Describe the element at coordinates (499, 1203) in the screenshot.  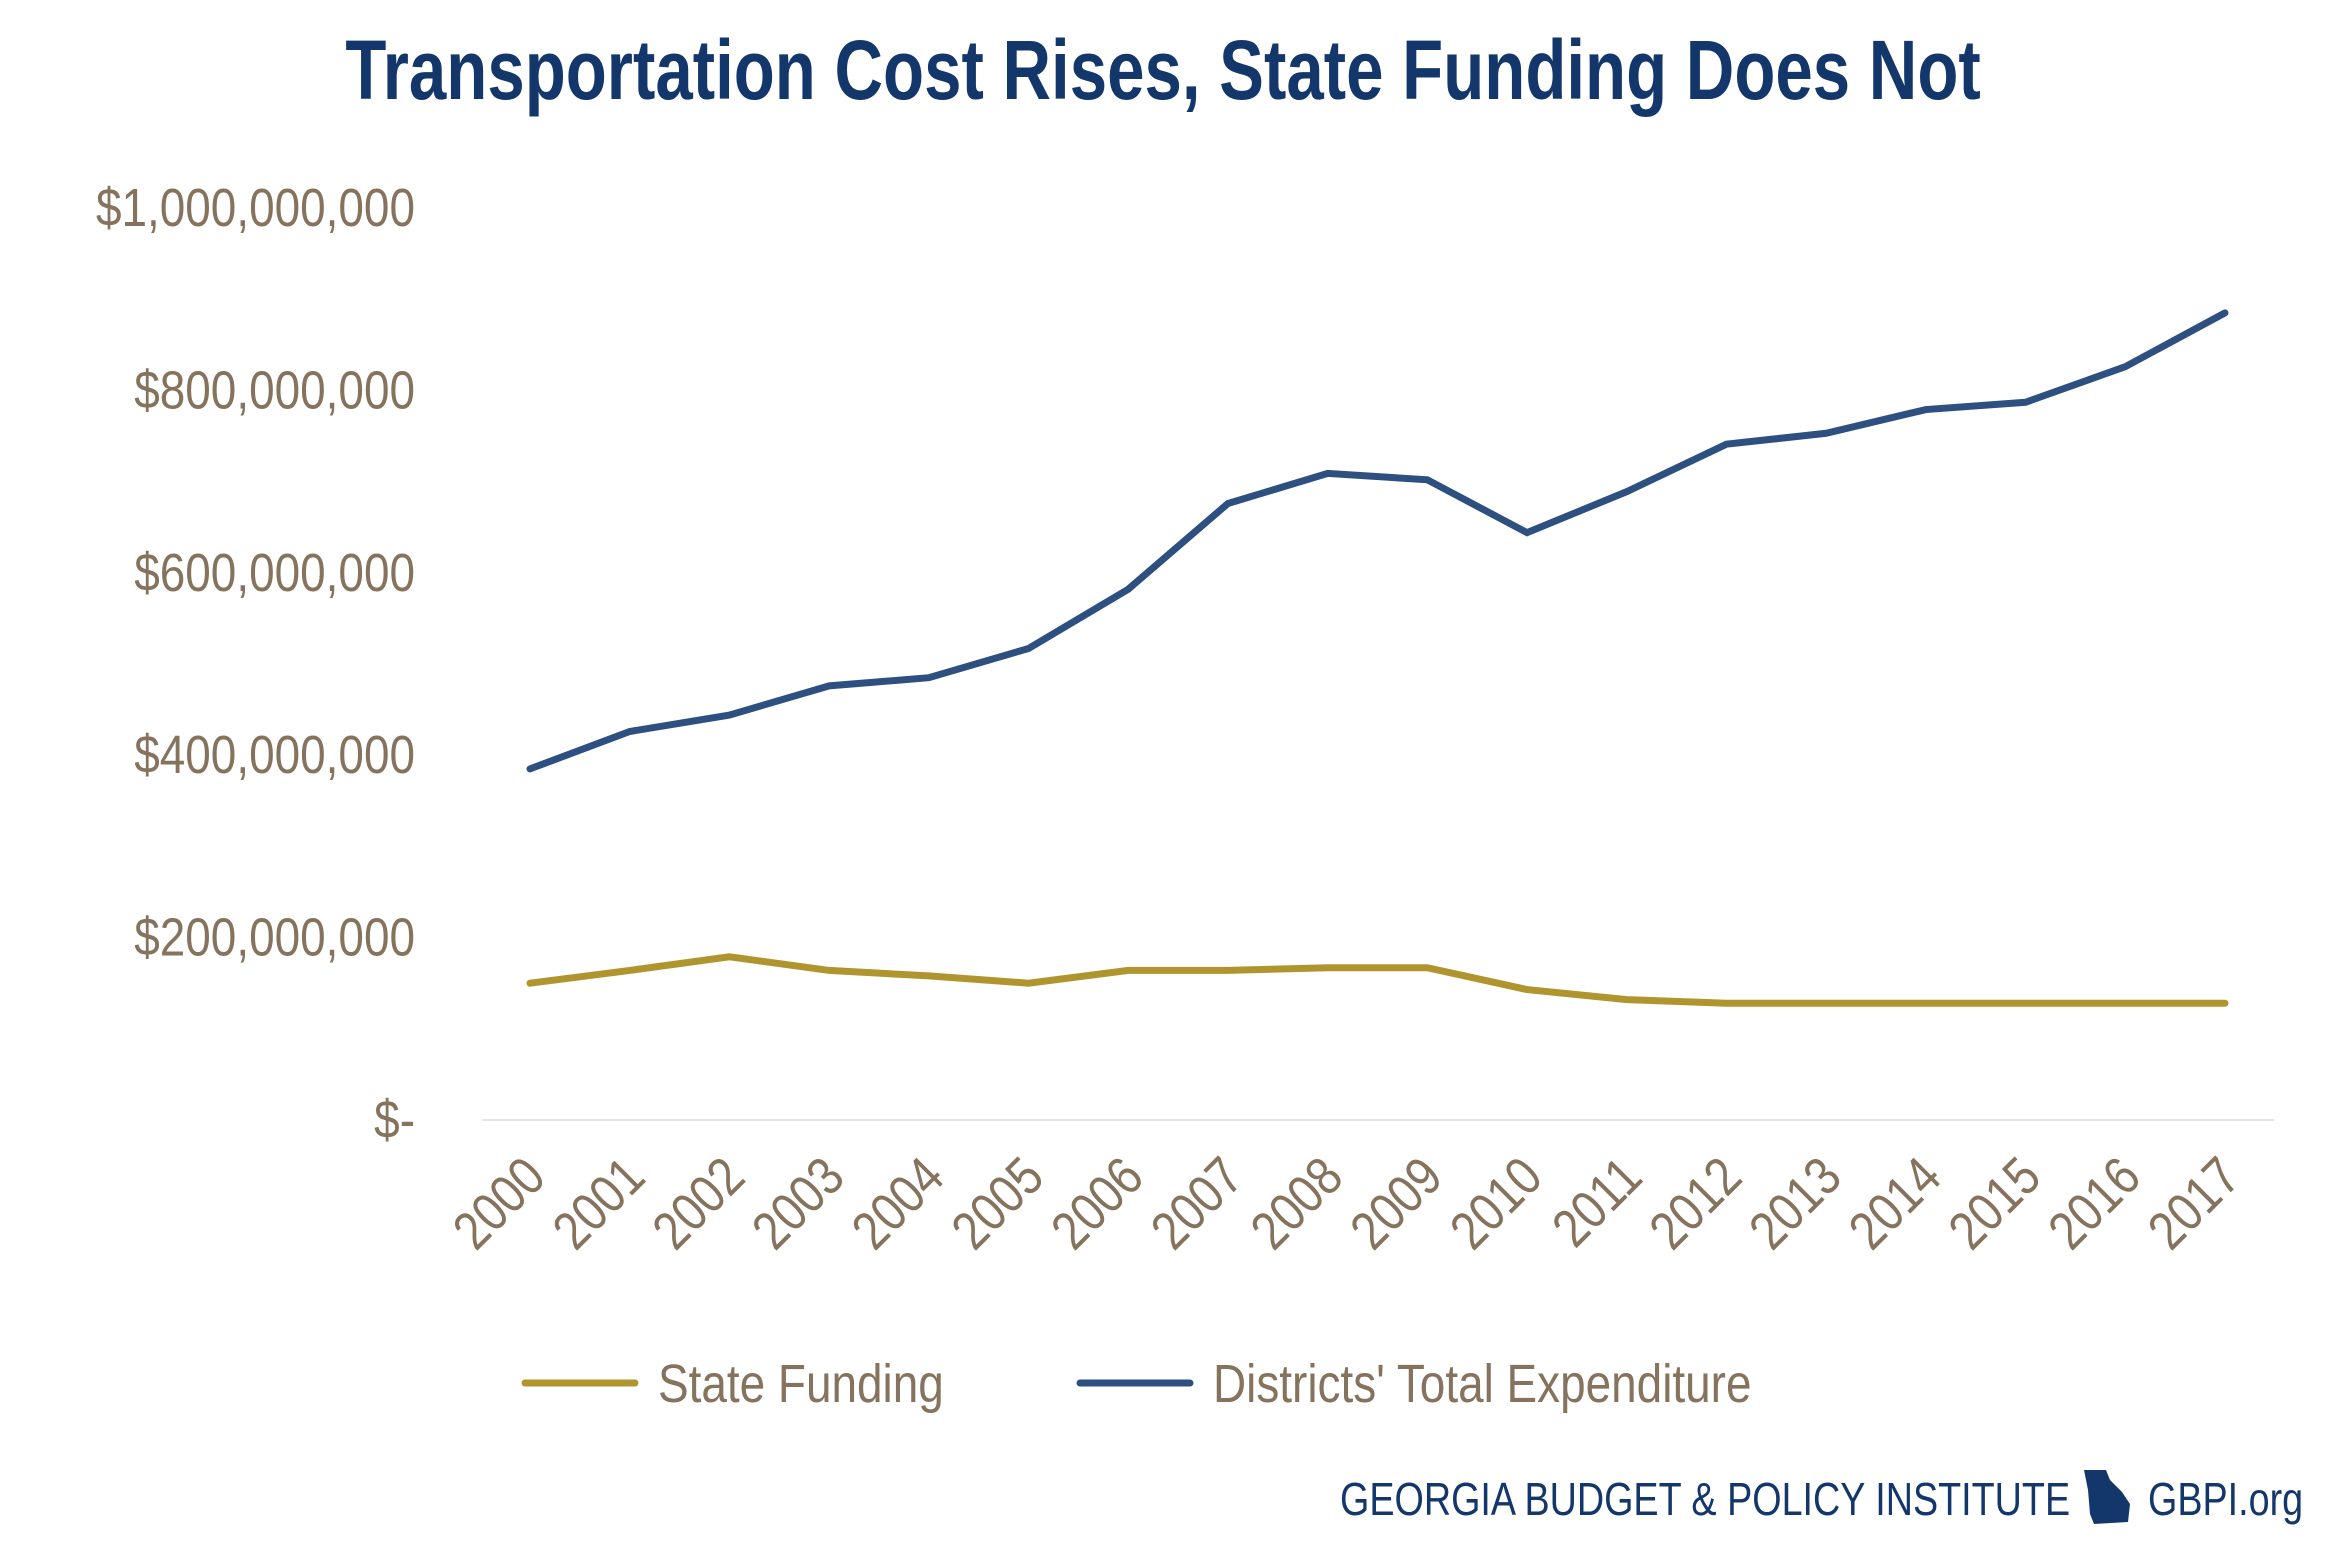
I see `x-tick-label: 2000` at that location.